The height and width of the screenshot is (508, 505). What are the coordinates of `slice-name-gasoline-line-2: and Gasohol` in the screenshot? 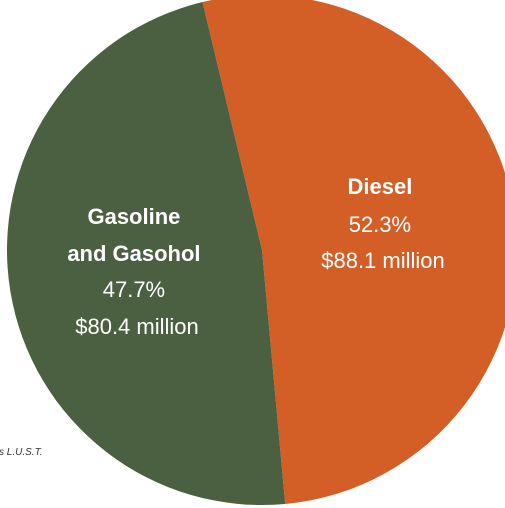 It's located at (133, 253).